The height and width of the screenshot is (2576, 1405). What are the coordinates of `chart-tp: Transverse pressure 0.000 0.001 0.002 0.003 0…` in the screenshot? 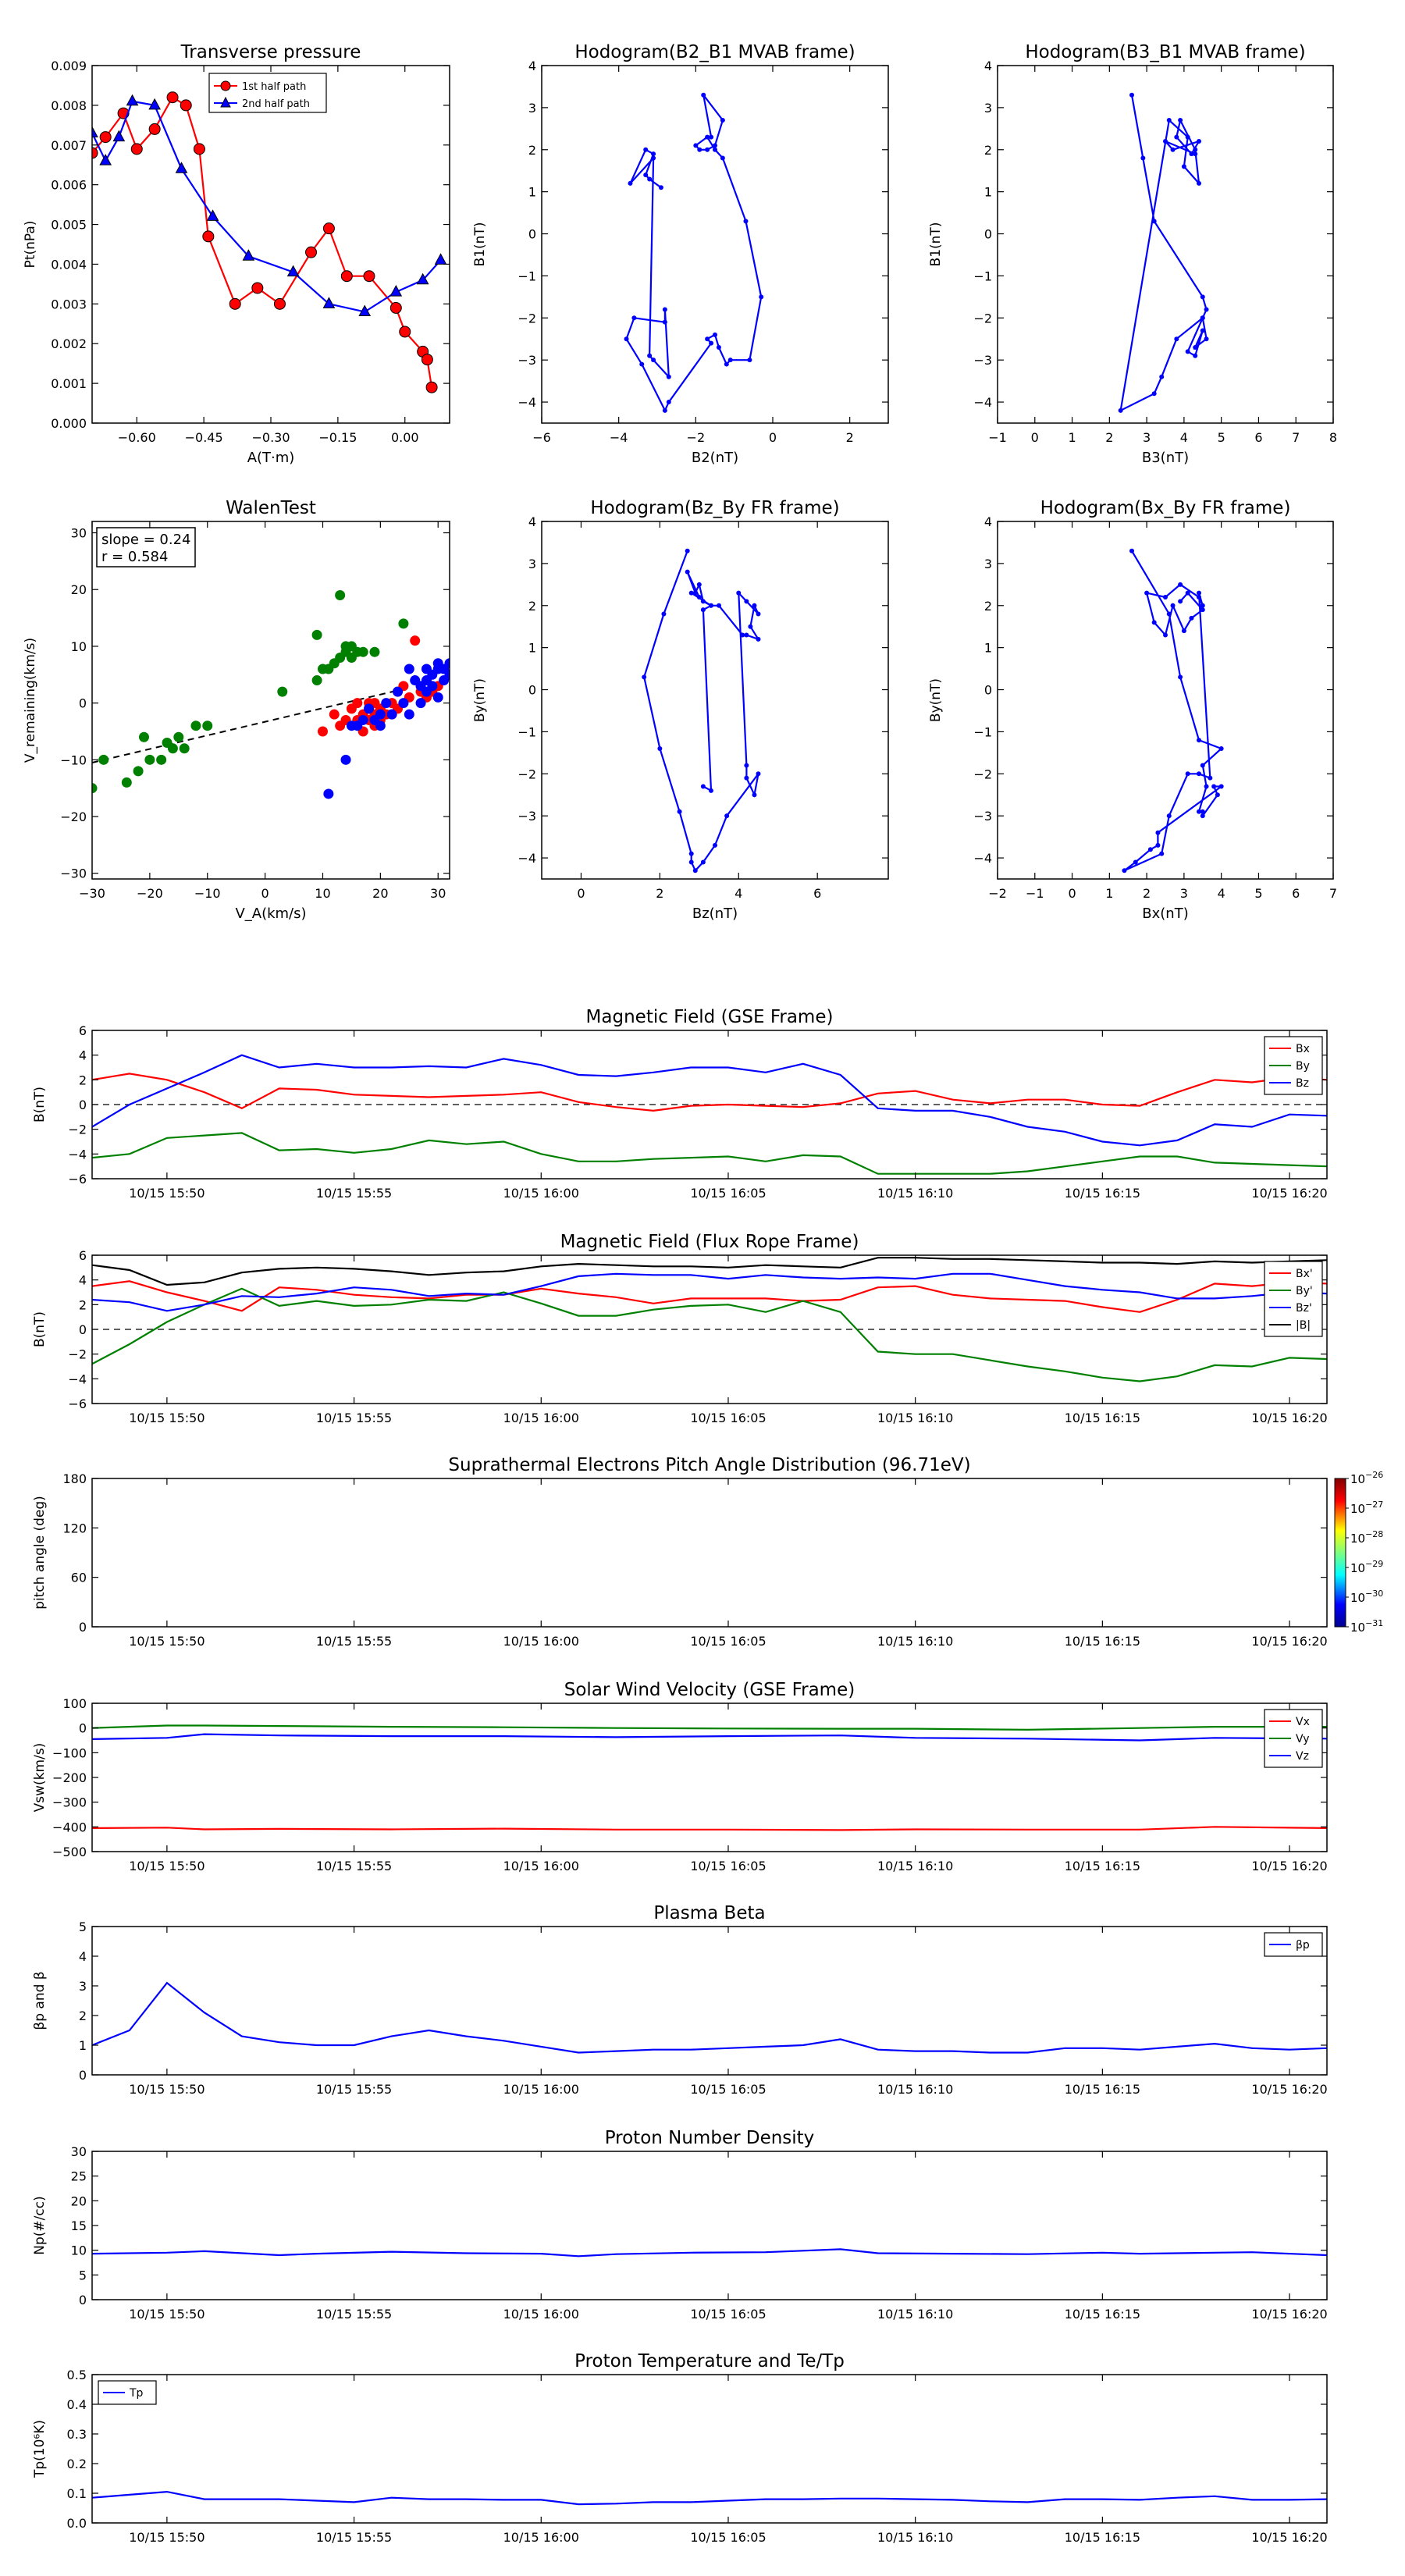 It's located at (237, 254).